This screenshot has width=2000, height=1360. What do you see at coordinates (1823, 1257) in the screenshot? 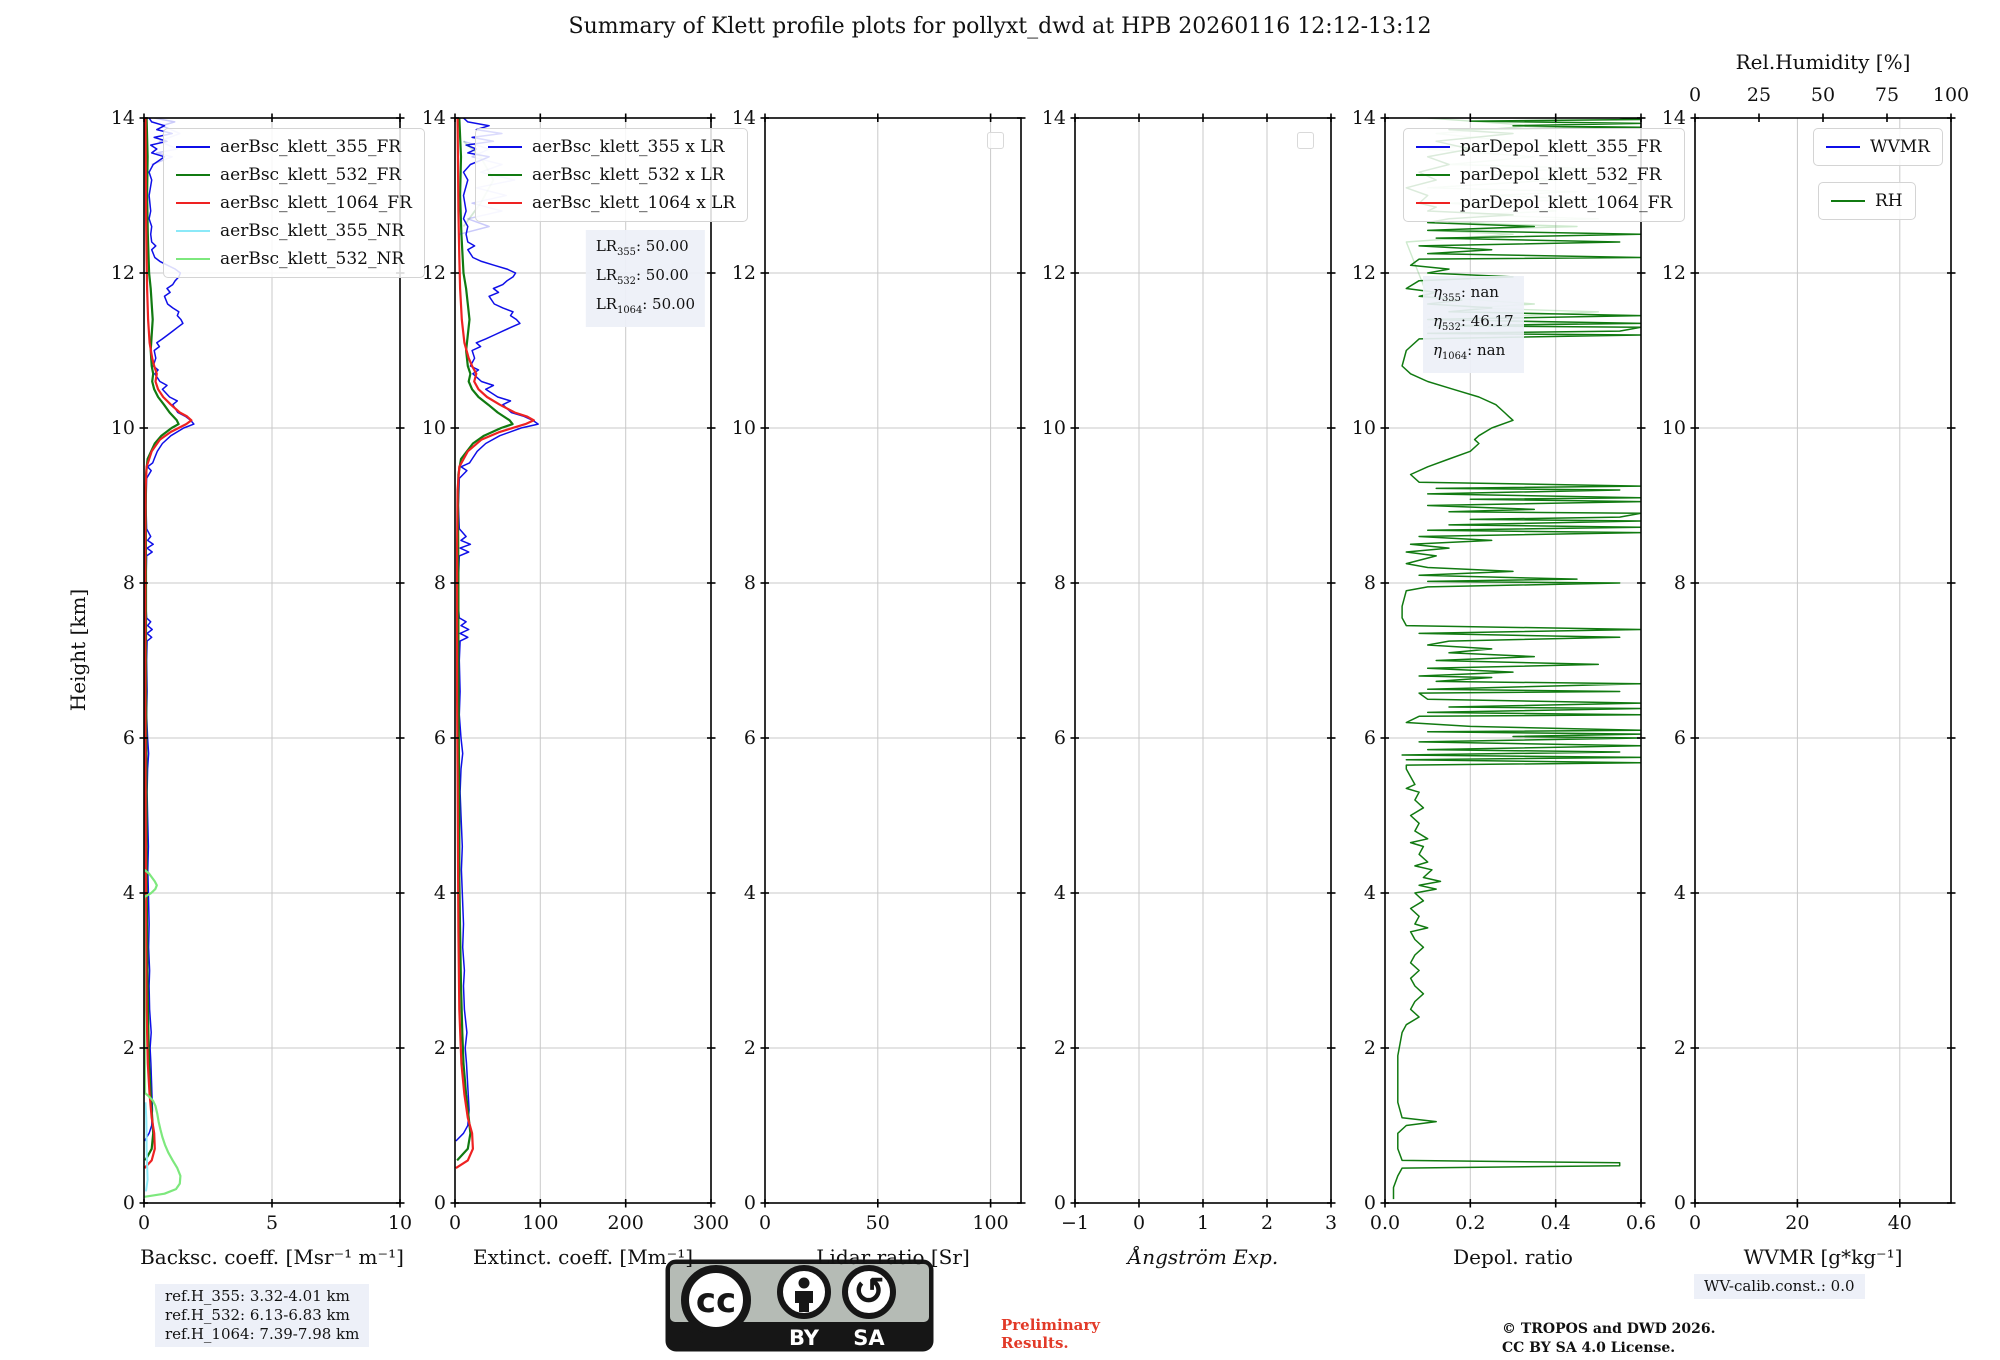
I see `wvmr-xlabel: WVMR [g*kg⁻¹]` at bounding box center [1823, 1257].